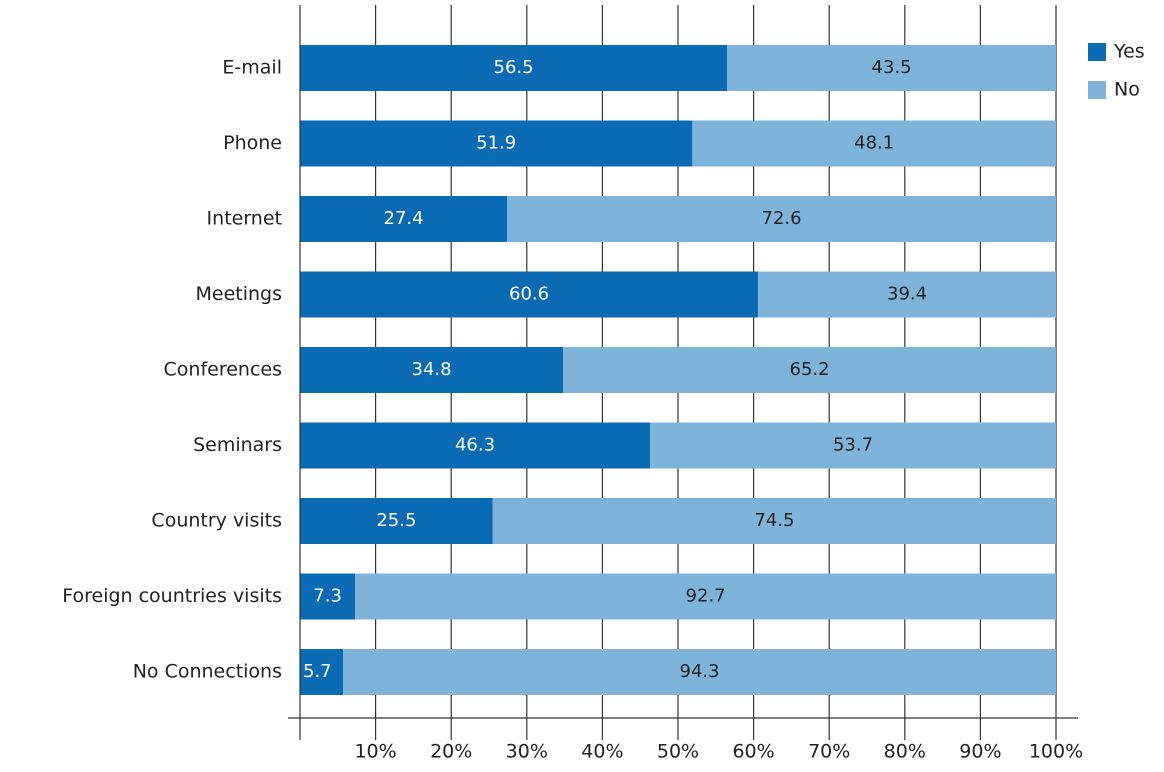  I want to click on data-label: 72.6, so click(782, 218).